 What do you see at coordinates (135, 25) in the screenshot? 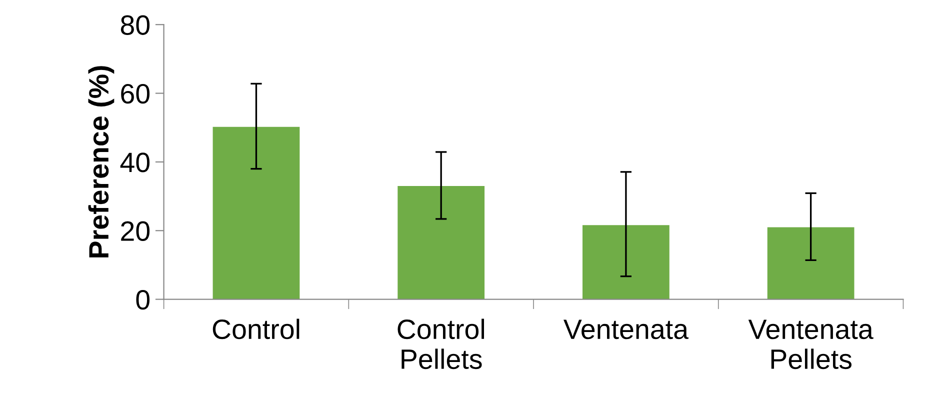
I see `y-tick-label: 80` at bounding box center [135, 25].